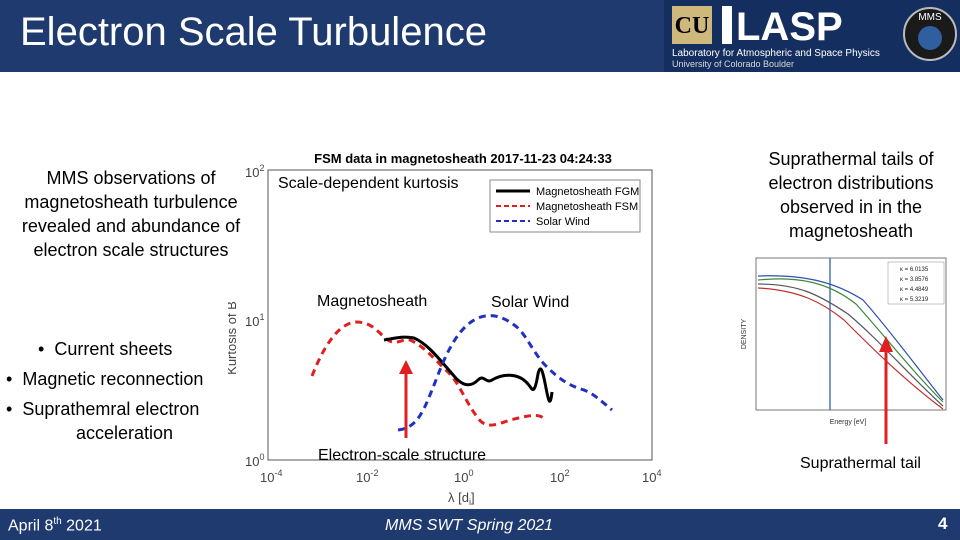 This screenshot has width=960, height=540. Describe the element at coordinates (914, 290) in the screenshot. I see `inset-legend-entry: κ = 4.4849` at that location.